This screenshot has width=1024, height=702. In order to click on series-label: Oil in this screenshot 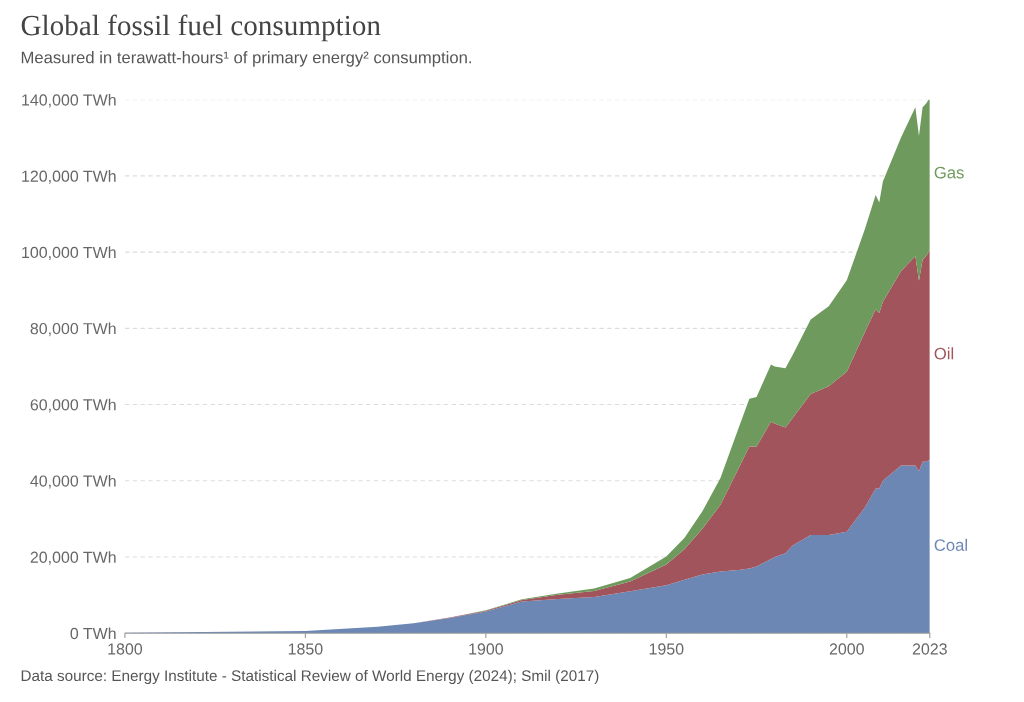, I will do `click(944, 353)`.